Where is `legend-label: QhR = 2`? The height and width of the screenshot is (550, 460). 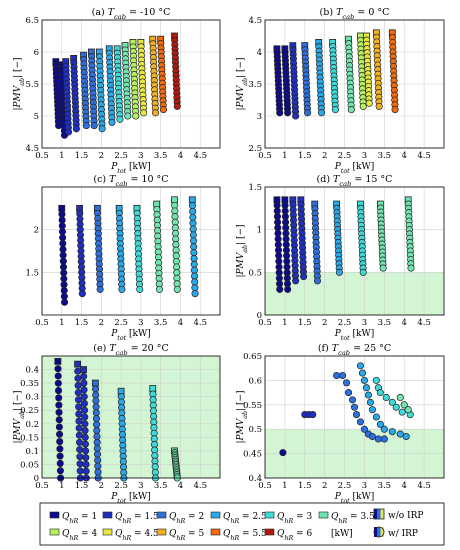 legend-label: QhR = 2 is located at coordinates (186, 518).